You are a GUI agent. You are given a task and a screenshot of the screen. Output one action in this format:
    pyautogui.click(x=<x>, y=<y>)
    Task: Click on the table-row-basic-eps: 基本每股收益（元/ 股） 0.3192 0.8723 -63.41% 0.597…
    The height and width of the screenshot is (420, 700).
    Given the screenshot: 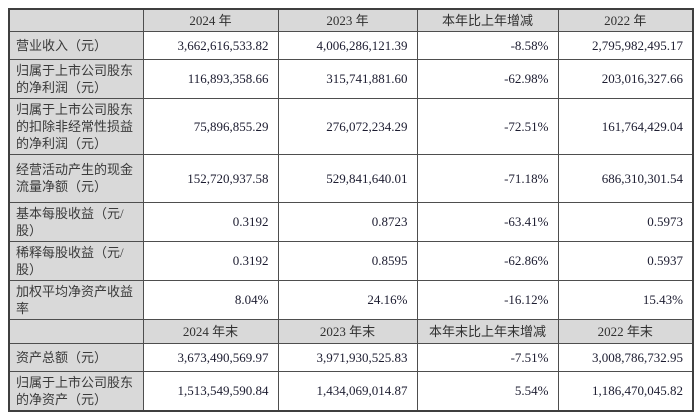 What is the action you would take?
    pyautogui.click(x=351, y=221)
    